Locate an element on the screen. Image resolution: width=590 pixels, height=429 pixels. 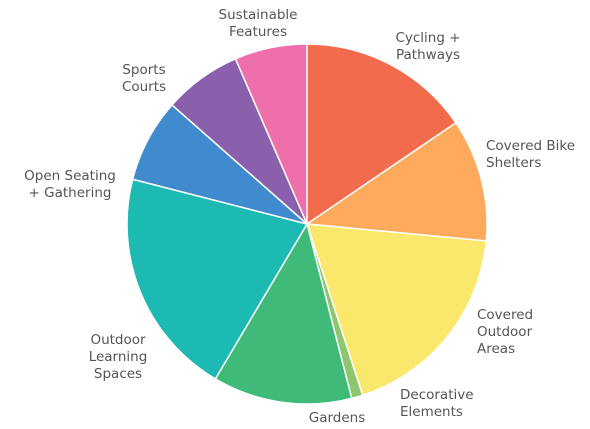
label-line: Covered is located at coordinates (505, 315).